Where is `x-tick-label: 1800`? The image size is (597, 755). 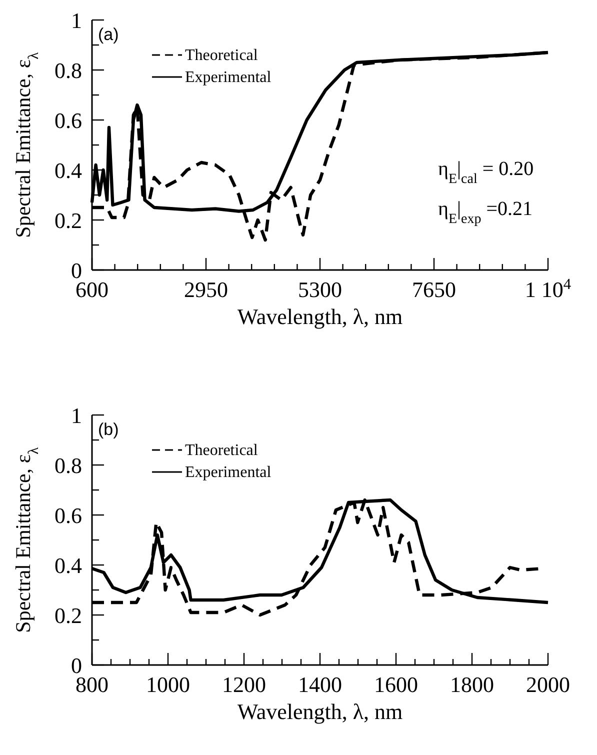
x-tick-label: 1800 is located at coordinates (472, 684).